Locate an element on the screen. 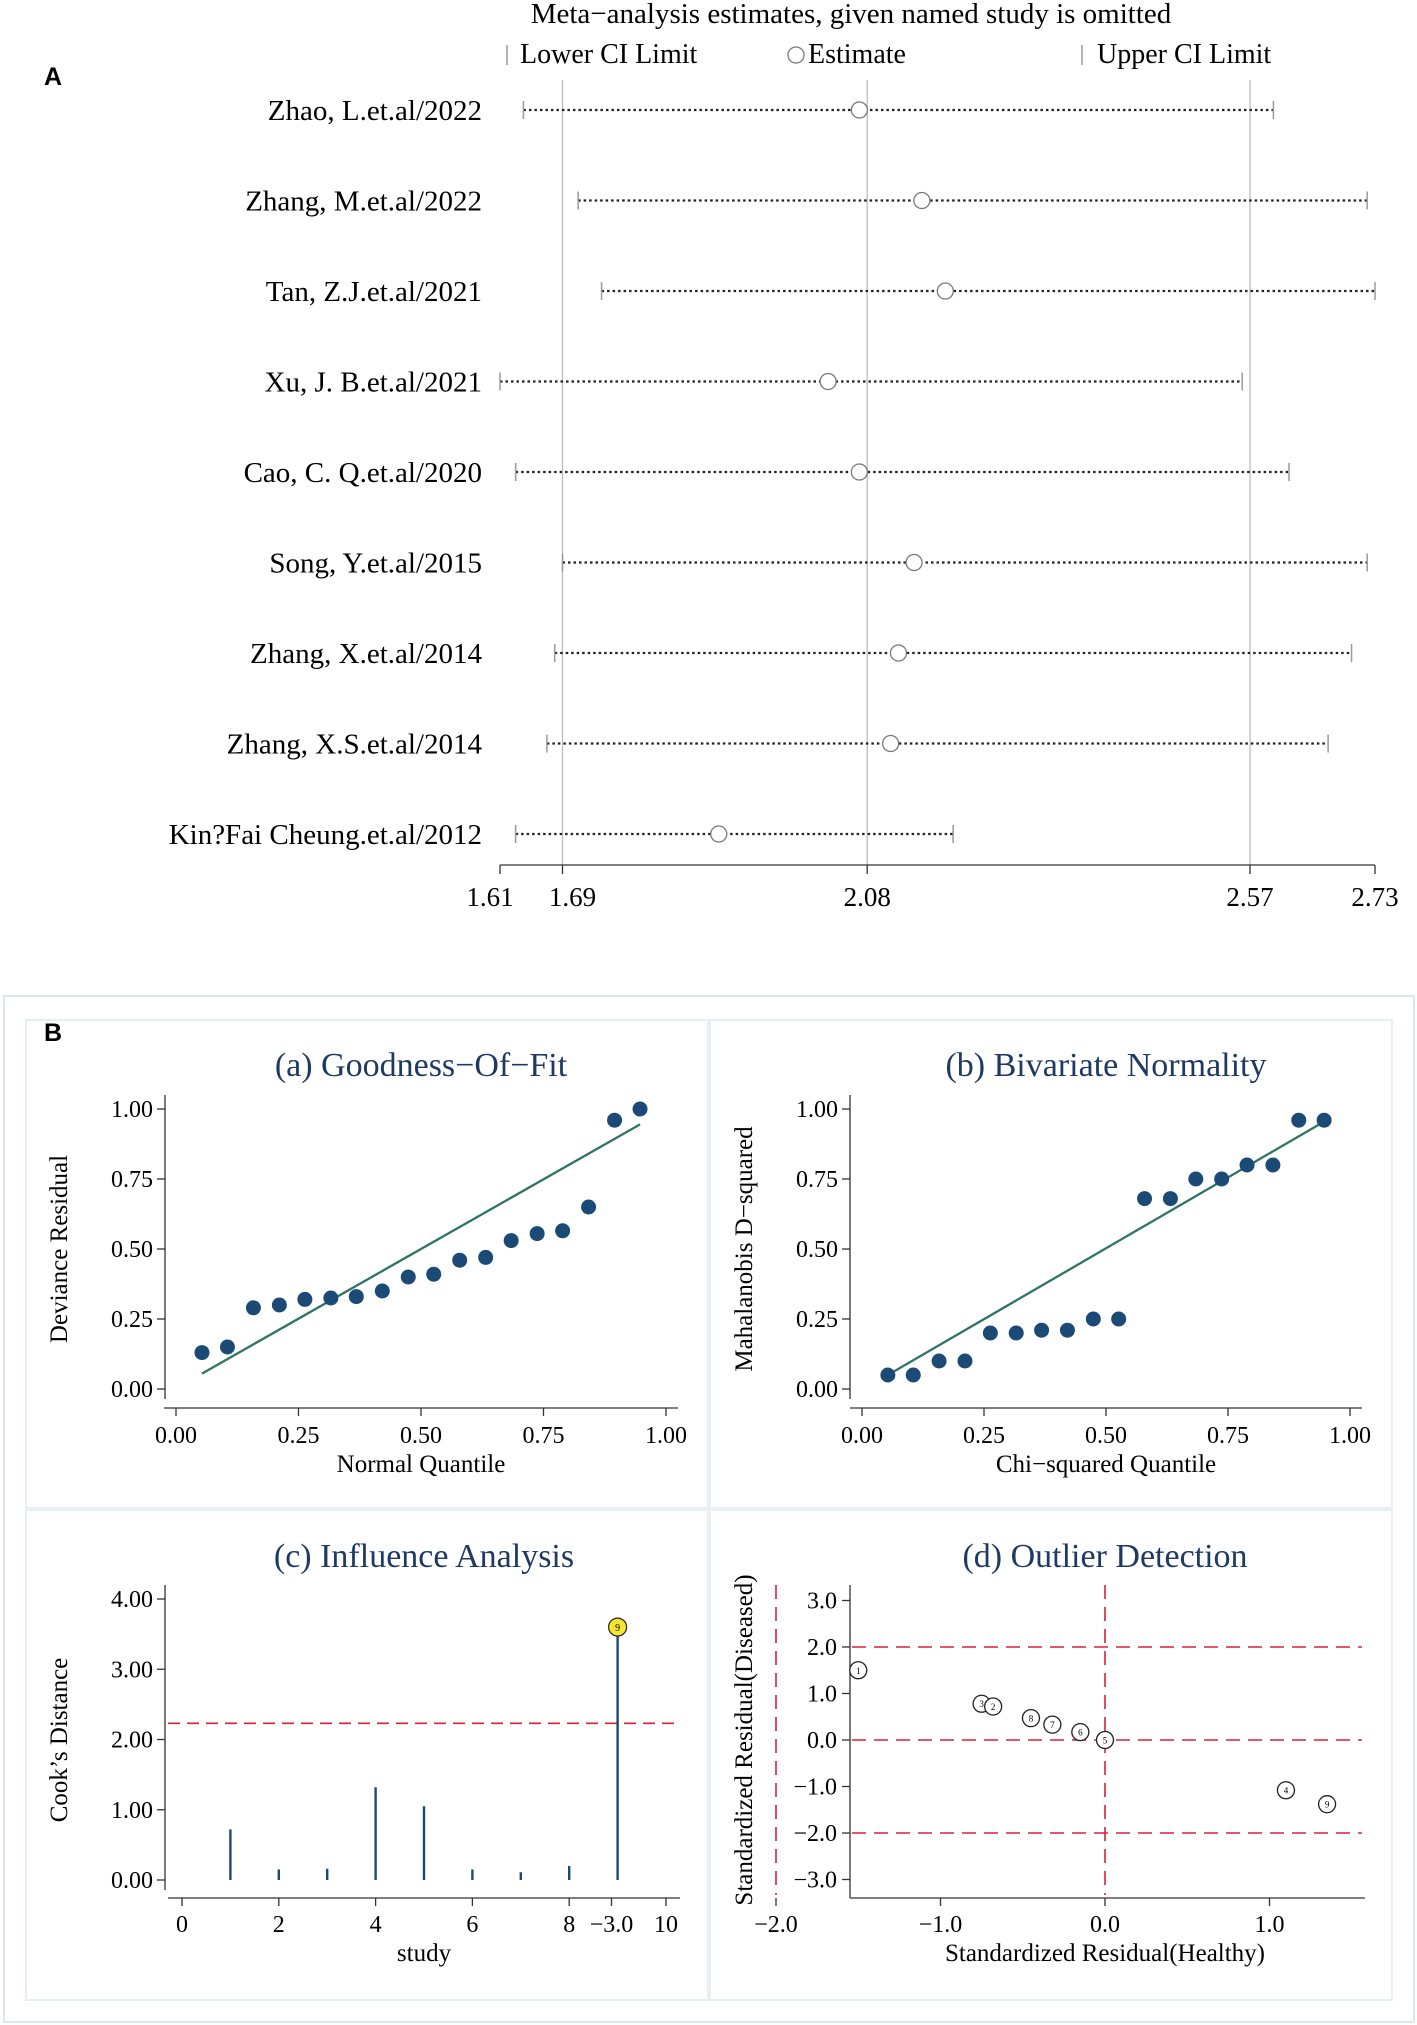  subpanel-title: (d) Outlier Detection is located at coordinates (1104, 1556).